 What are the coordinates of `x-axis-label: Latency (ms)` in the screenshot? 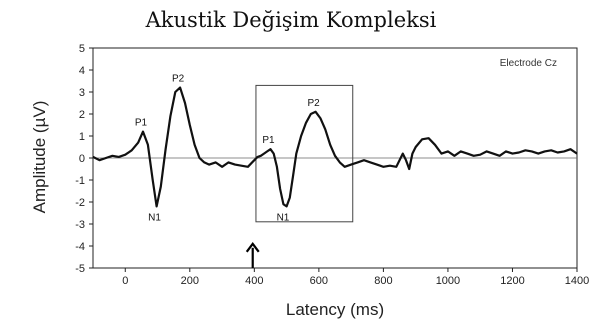 It's located at (335, 309).